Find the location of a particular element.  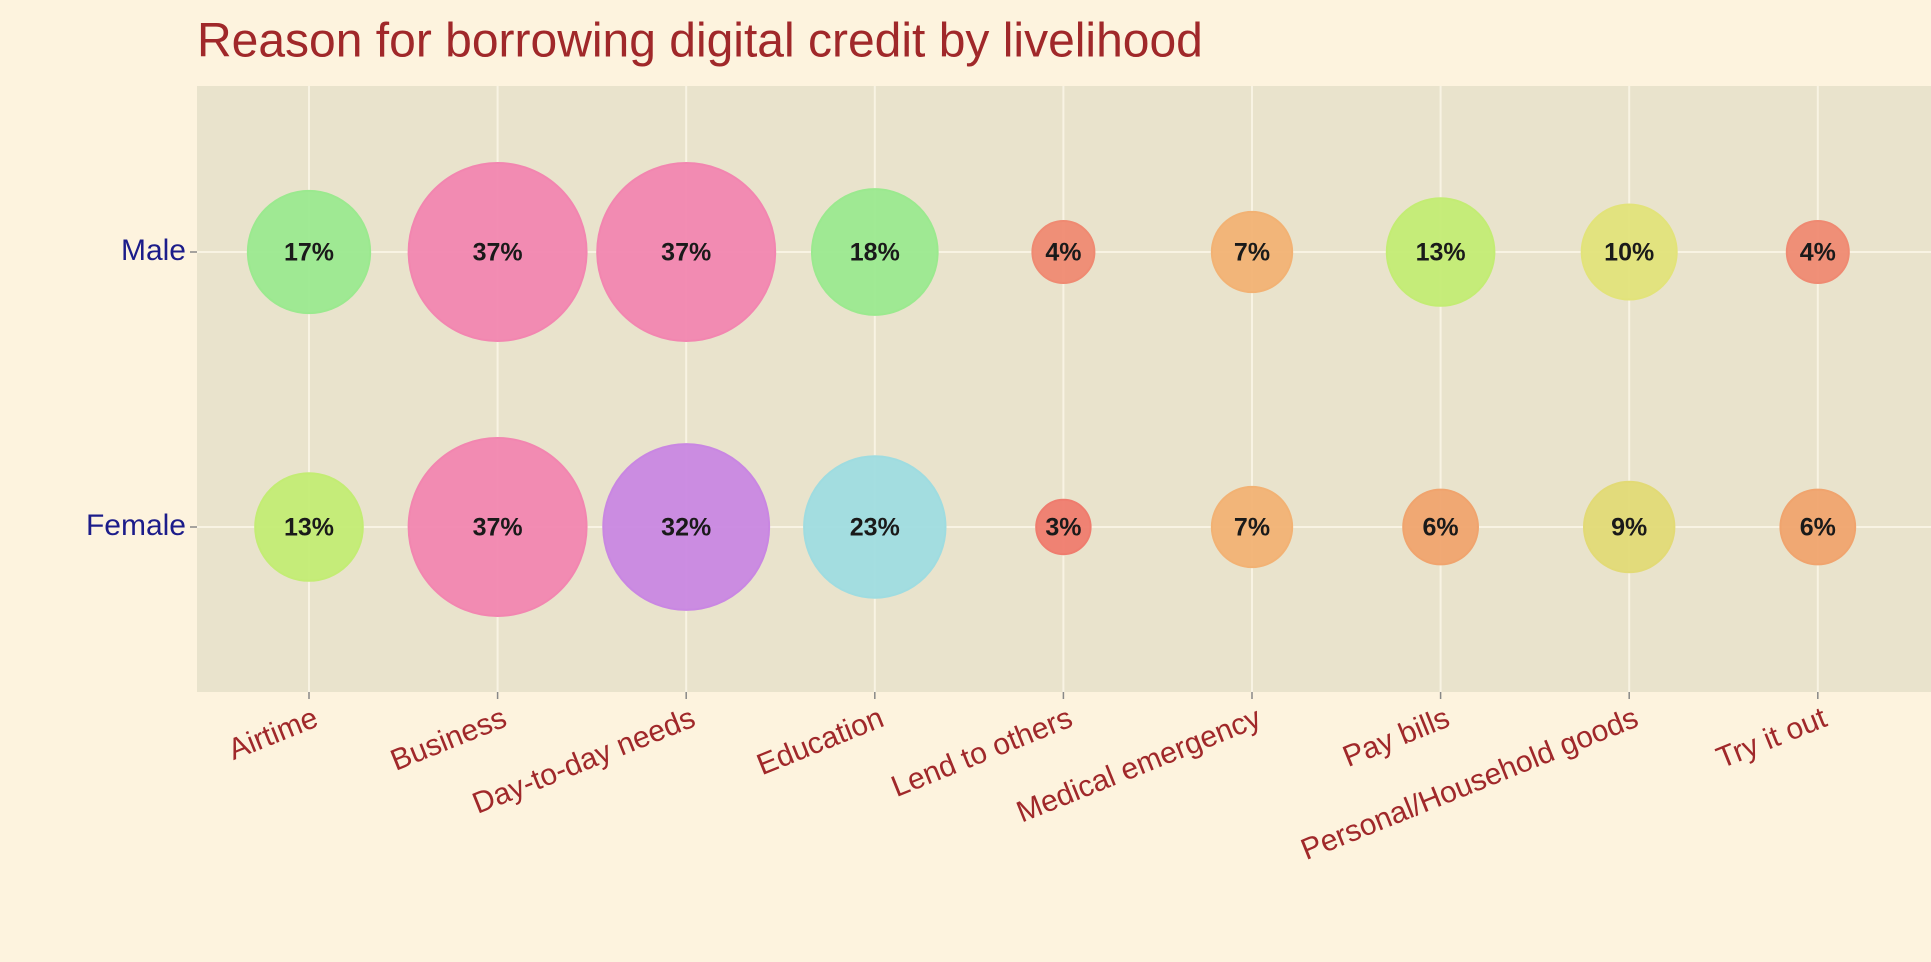

data-label: 10% is located at coordinates (1629, 253).